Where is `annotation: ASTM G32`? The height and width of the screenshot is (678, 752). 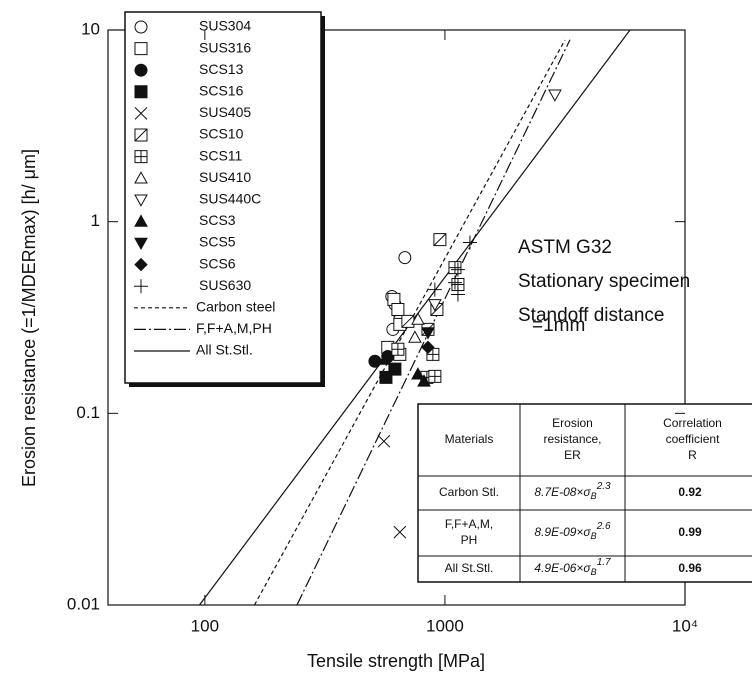
annotation: ASTM G32 is located at coordinates (565, 247).